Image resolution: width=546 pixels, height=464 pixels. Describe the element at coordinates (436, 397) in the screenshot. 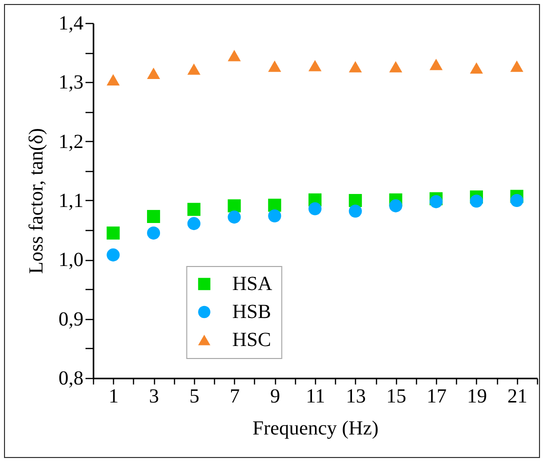

I see `x-tick-label: 17` at that location.